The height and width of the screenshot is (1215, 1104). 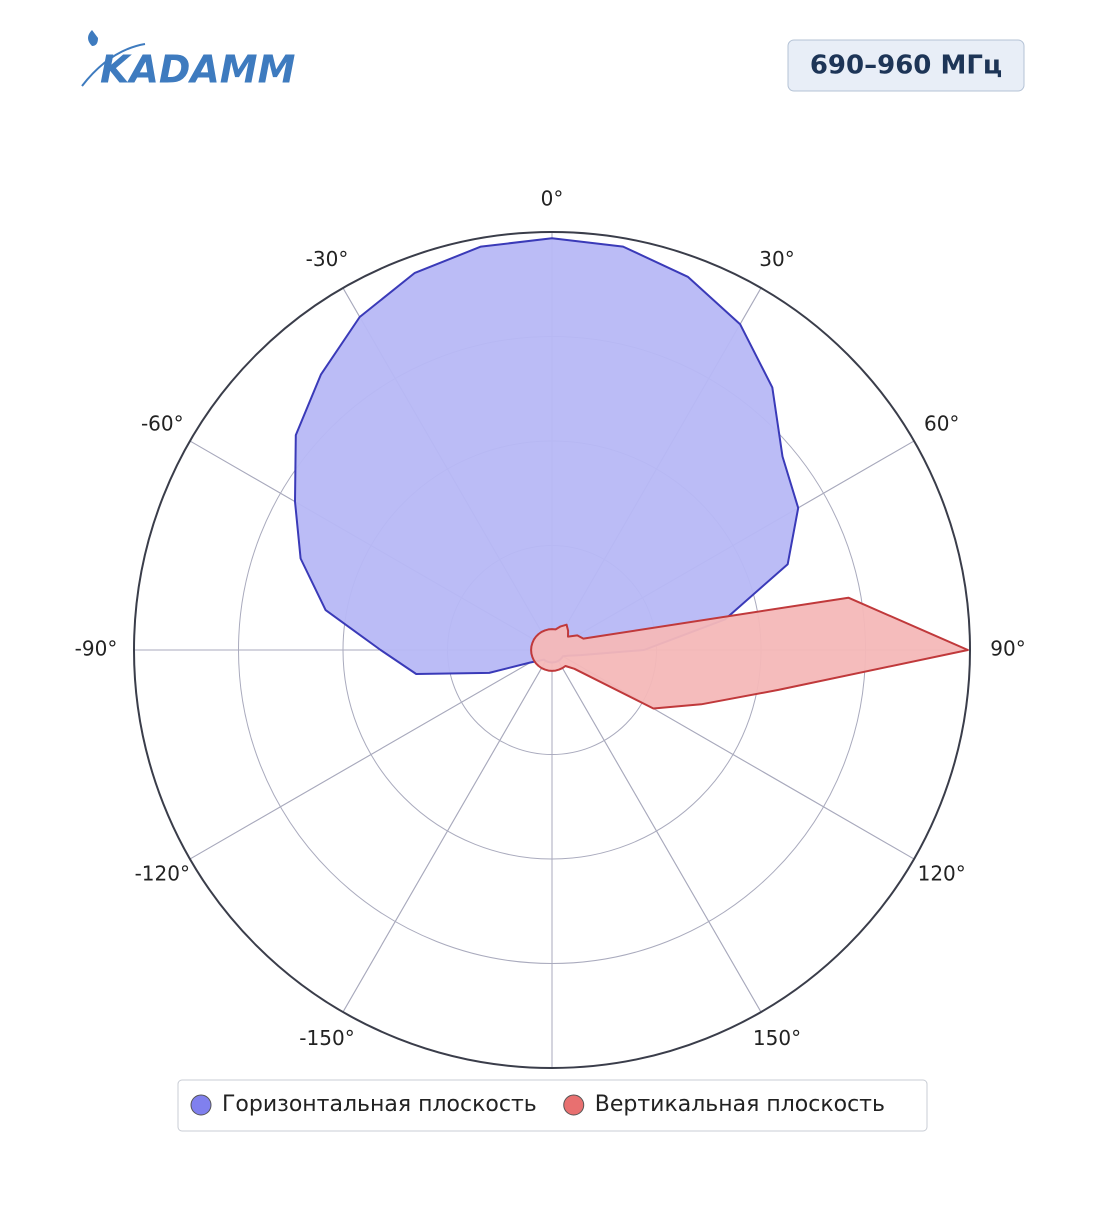 I want to click on angular-tick-label: -120°, so click(x=162, y=874).